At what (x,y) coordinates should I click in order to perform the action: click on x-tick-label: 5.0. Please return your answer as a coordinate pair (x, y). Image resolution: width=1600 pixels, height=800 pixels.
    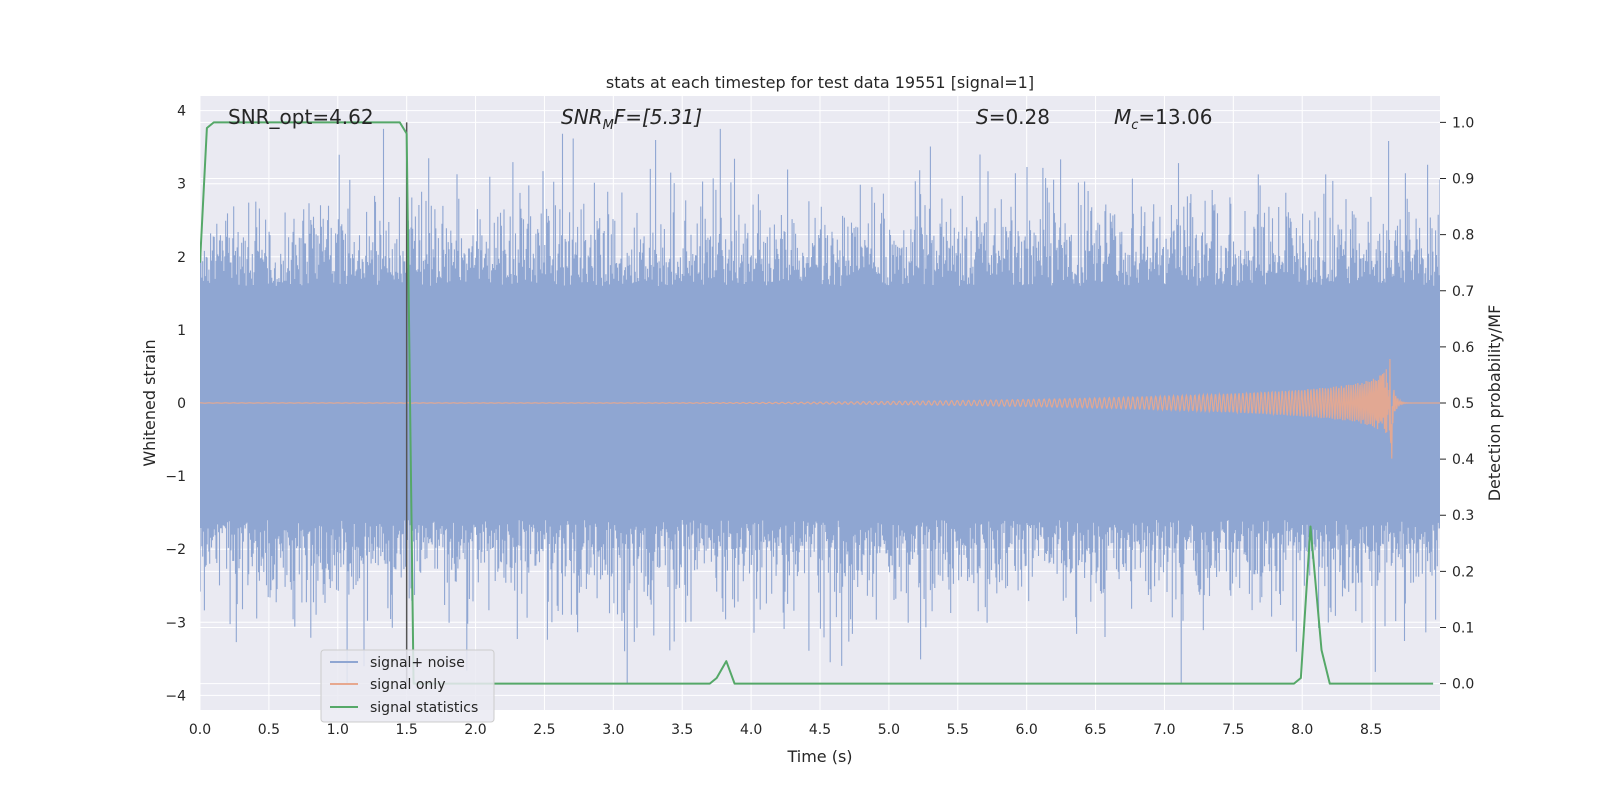
    Looking at the image, I should click on (889, 730).